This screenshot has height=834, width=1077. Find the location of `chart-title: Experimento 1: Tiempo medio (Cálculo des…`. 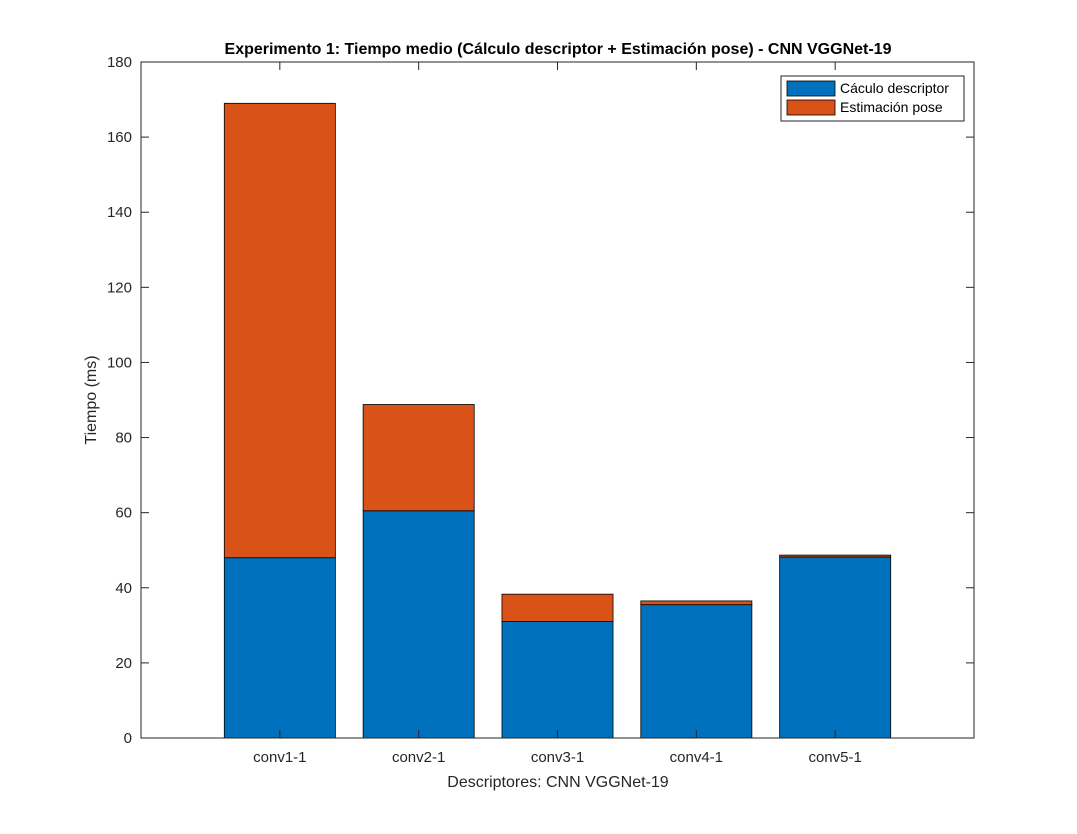

chart-title: Experimento 1: Tiempo medio (Cálculo des… is located at coordinates (558, 49).